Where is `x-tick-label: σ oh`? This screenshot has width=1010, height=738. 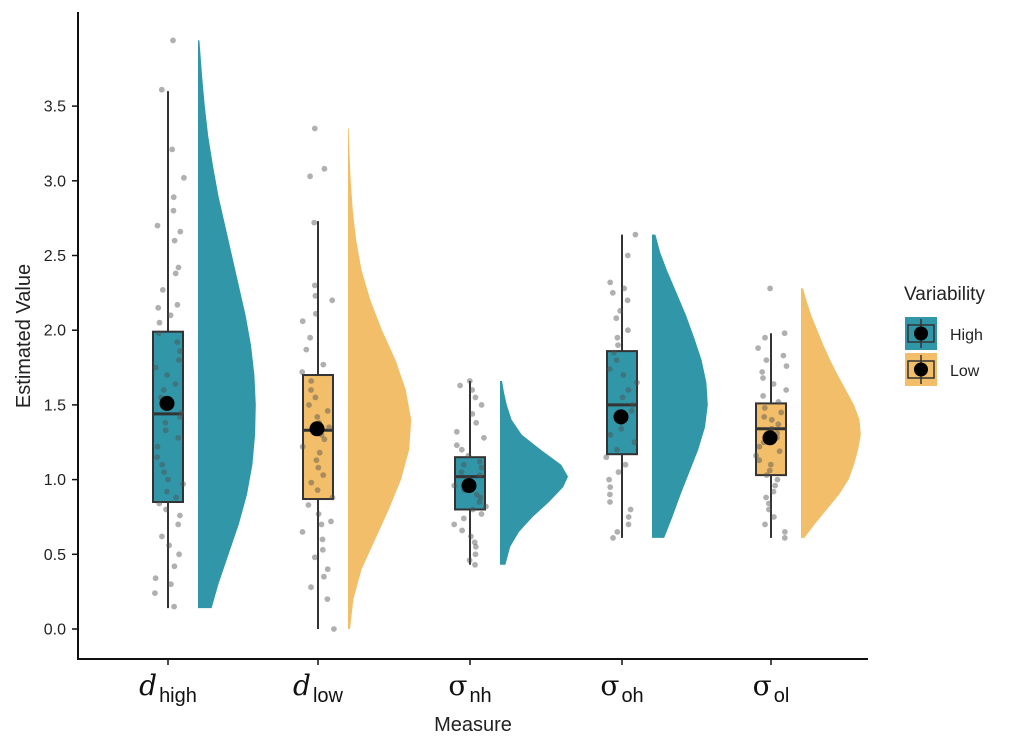 x-tick-label: σ oh is located at coordinates (621, 688).